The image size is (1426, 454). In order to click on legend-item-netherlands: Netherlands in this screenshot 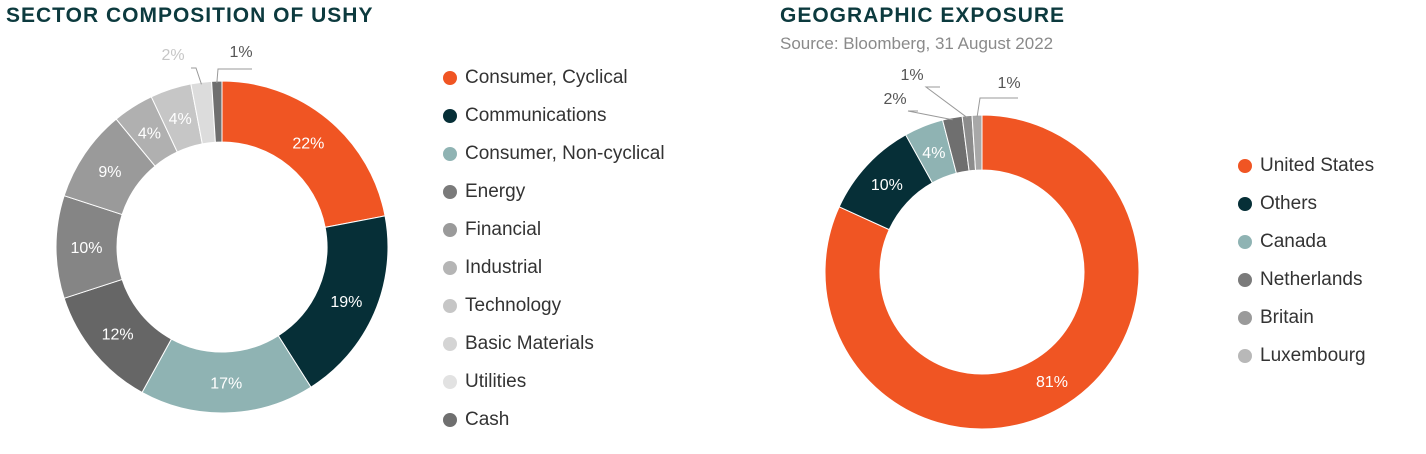, I will do `click(1306, 280)`.